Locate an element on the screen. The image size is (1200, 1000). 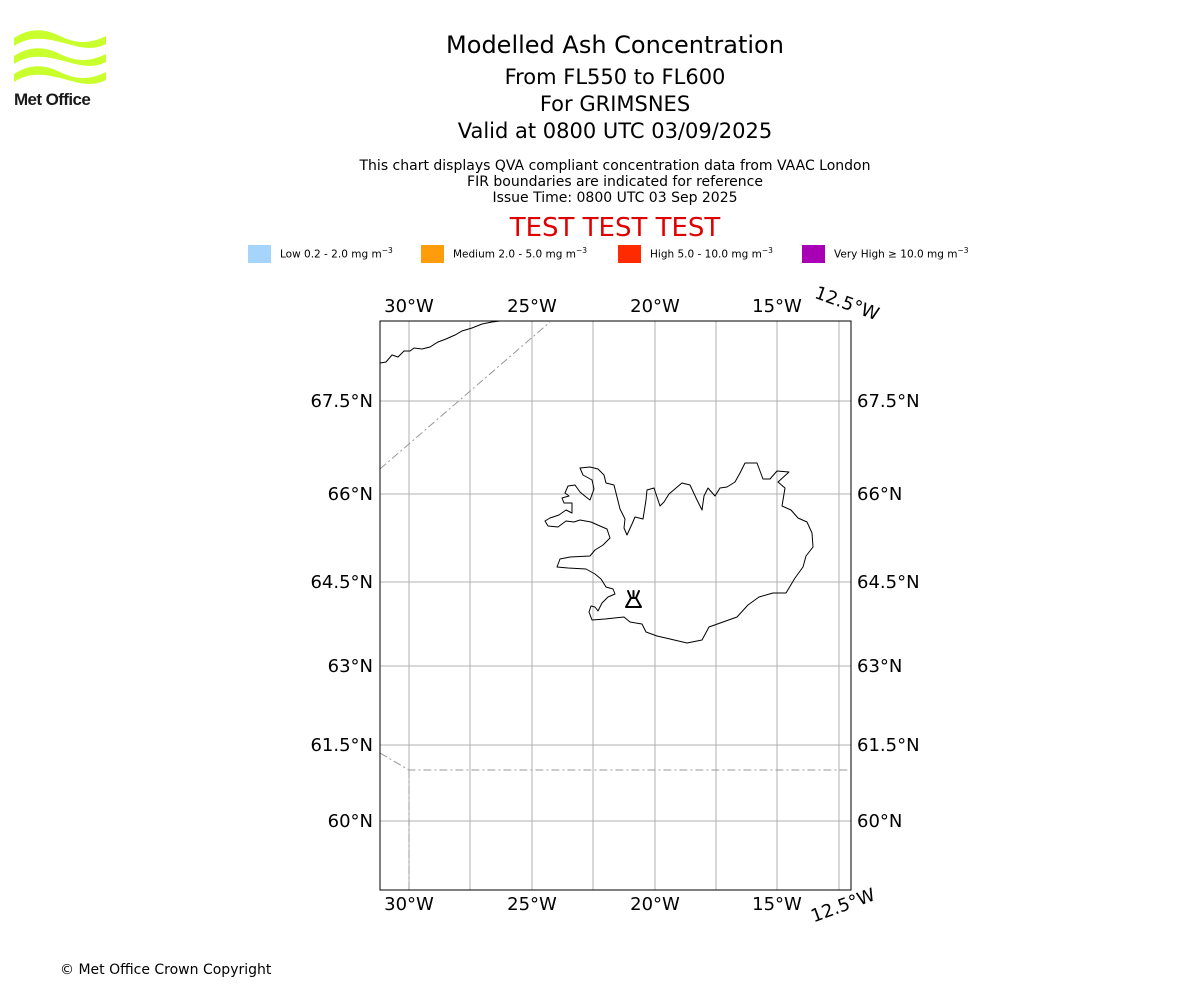
test-banner: TEST TEST TEST is located at coordinates (615, 228).